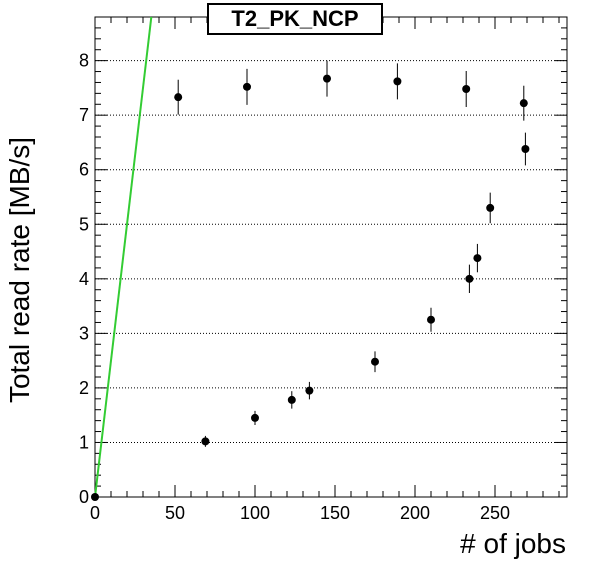 Image resolution: width=596 pixels, height=572 pixels. Describe the element at coordinates (84, 170) in the screenshot. I see `y-tick-label: 6` at that location.